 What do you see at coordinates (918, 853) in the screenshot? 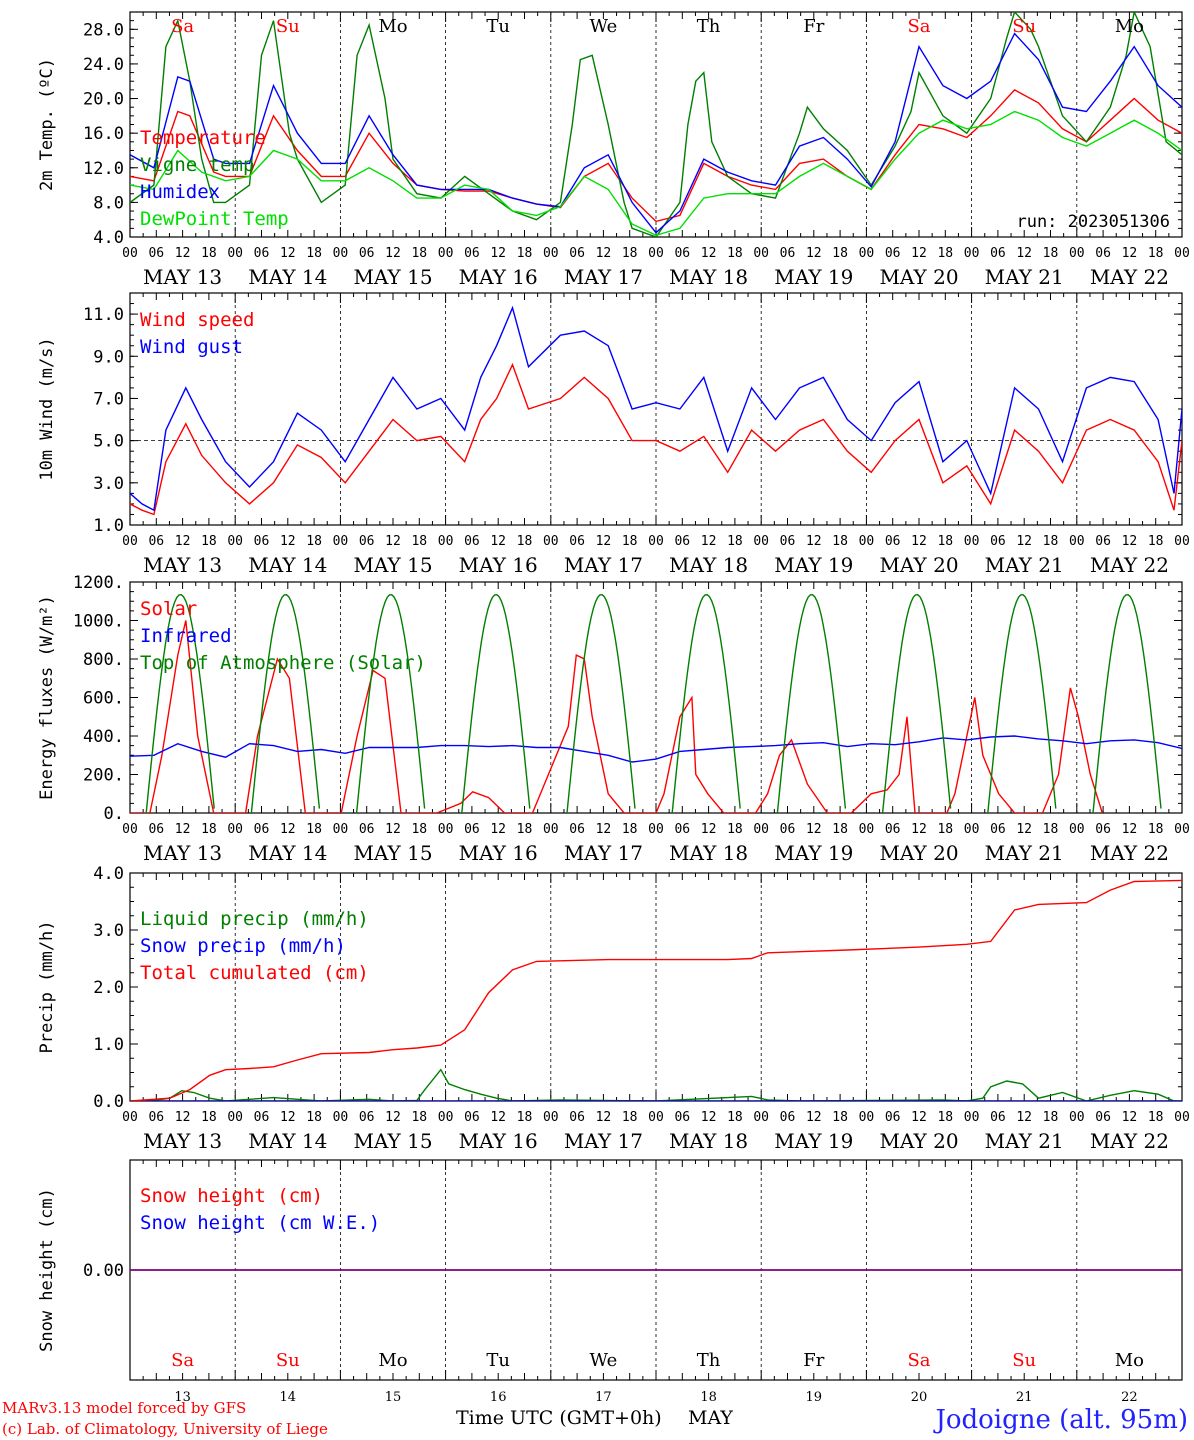
I see `x-date-label: MAY 20` at bounding box center [918, 853].